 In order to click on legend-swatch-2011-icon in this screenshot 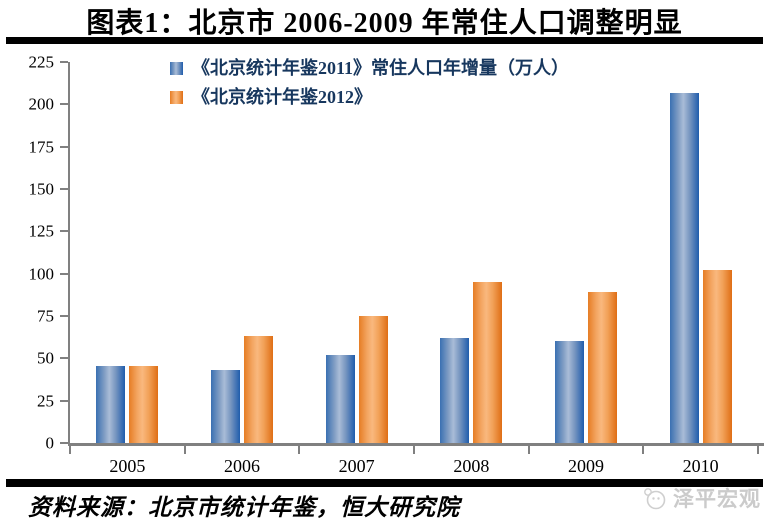, I will do `click(176, 68)`.